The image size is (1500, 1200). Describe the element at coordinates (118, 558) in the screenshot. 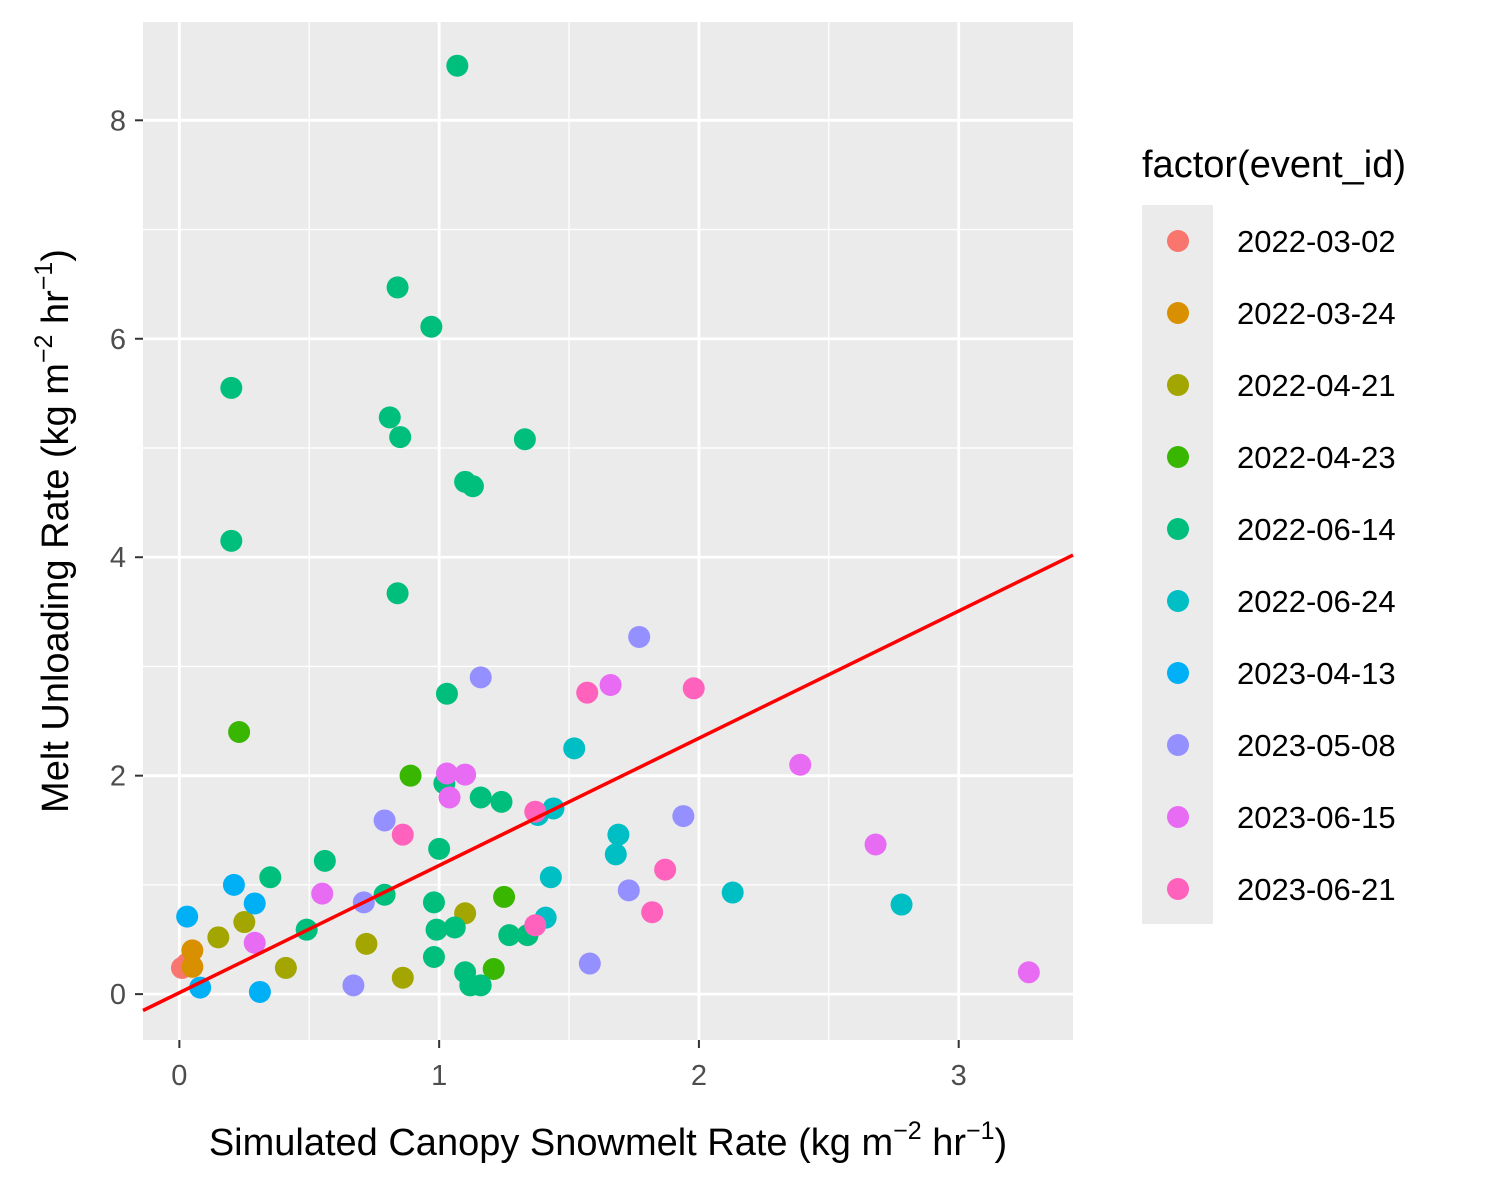

I see `y-tick-label: 4` at that location.